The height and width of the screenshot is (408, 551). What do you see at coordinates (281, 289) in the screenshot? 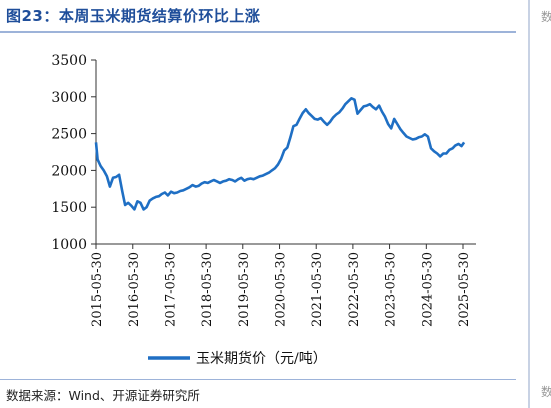
I see `x-tick-label: 2020-05-30` at bounding box center [281, 289].